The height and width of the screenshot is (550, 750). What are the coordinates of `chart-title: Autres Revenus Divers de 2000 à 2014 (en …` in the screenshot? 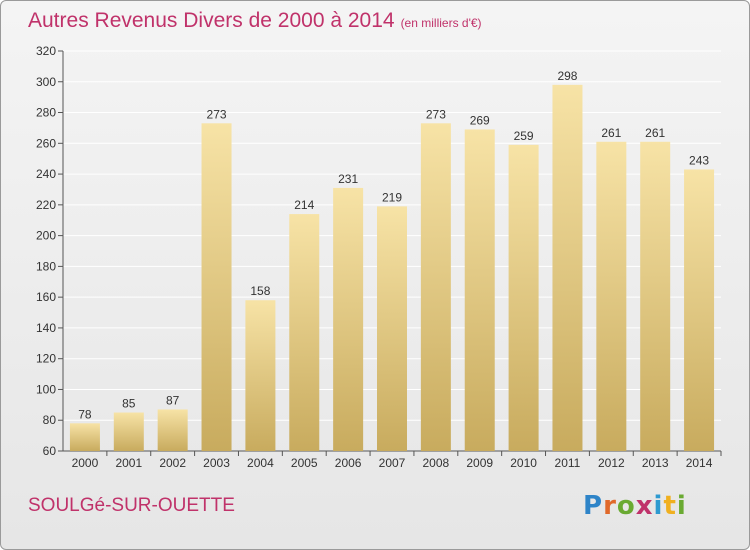 It's located at (255, 21).